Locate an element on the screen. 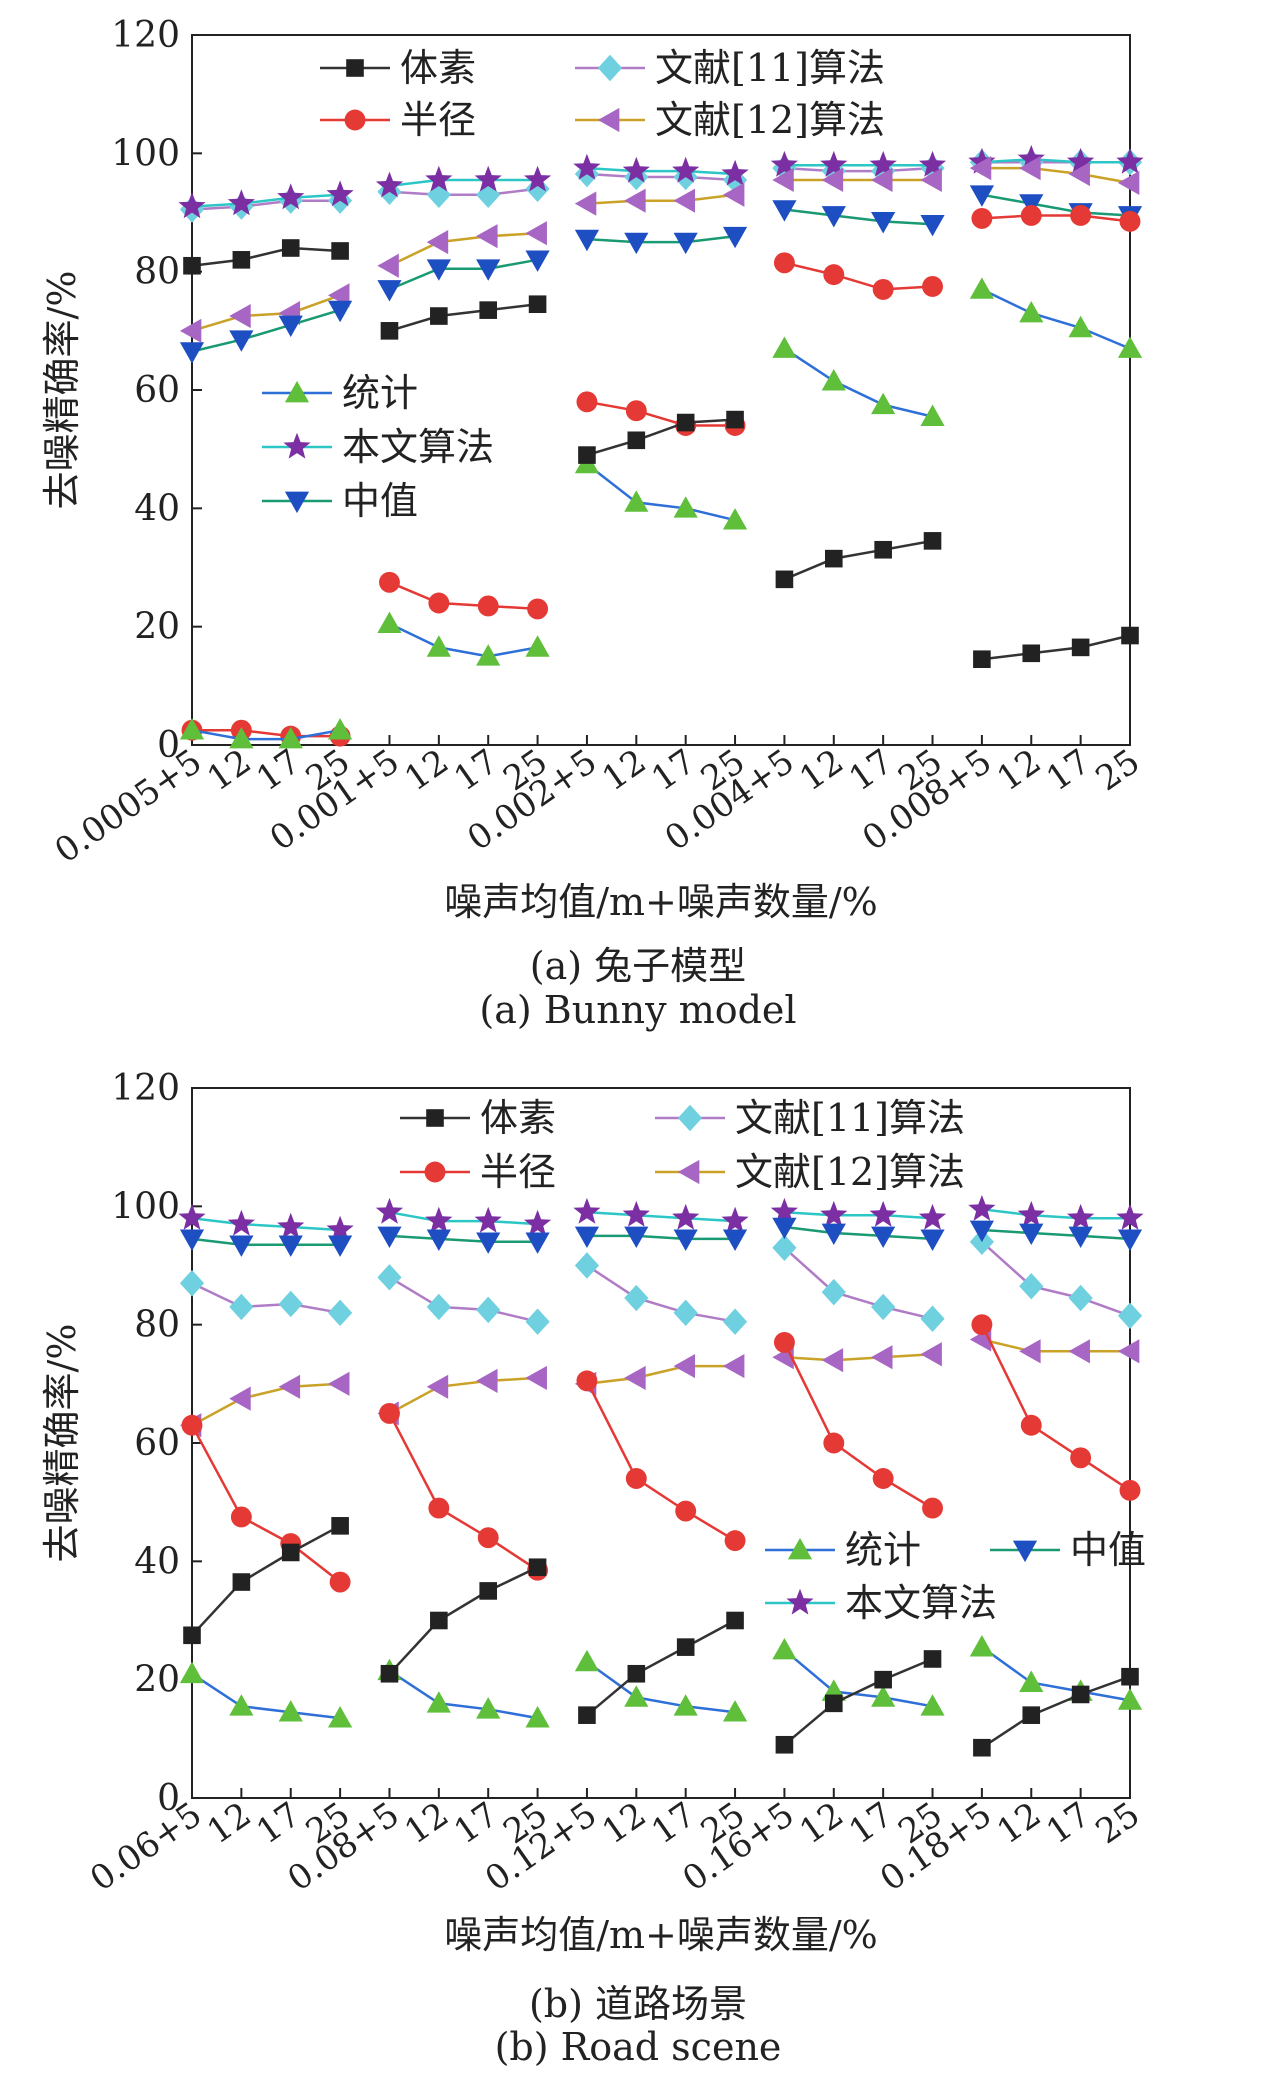 This screenshot has width=1276, height=2080. legend-label: 本文算法 is located at coordinates (921, 1603).